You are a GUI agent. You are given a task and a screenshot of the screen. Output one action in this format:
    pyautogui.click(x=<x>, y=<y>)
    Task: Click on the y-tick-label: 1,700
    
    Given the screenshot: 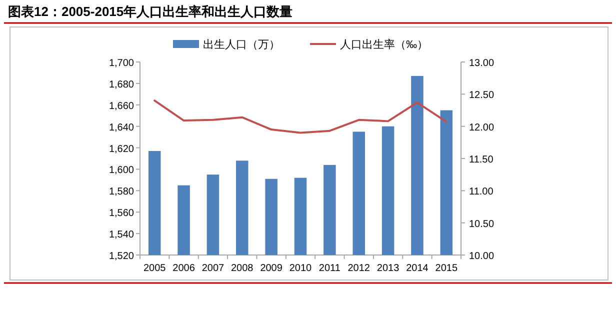 What is the action you would take?
    pyautogui.click(x=121, y=63)
    